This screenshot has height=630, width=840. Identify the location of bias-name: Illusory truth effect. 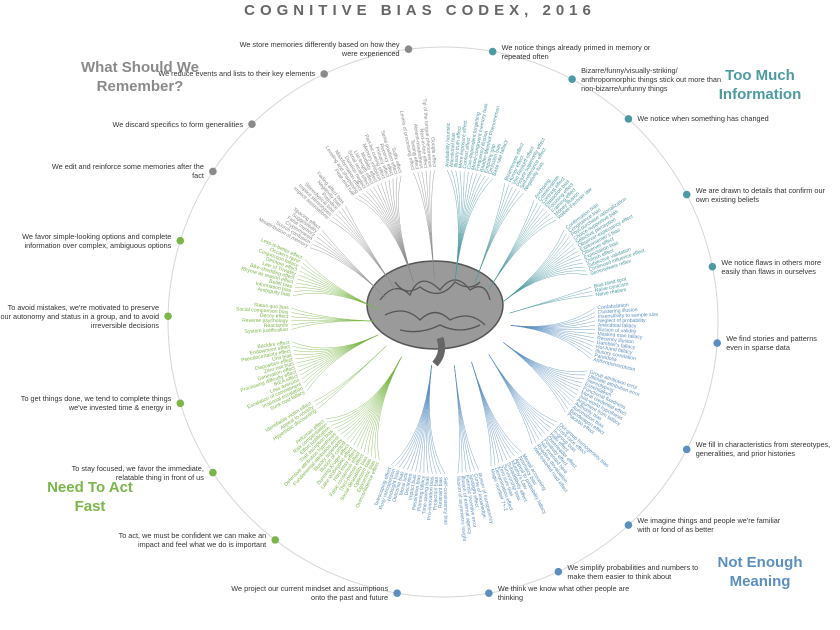
(458, 146).